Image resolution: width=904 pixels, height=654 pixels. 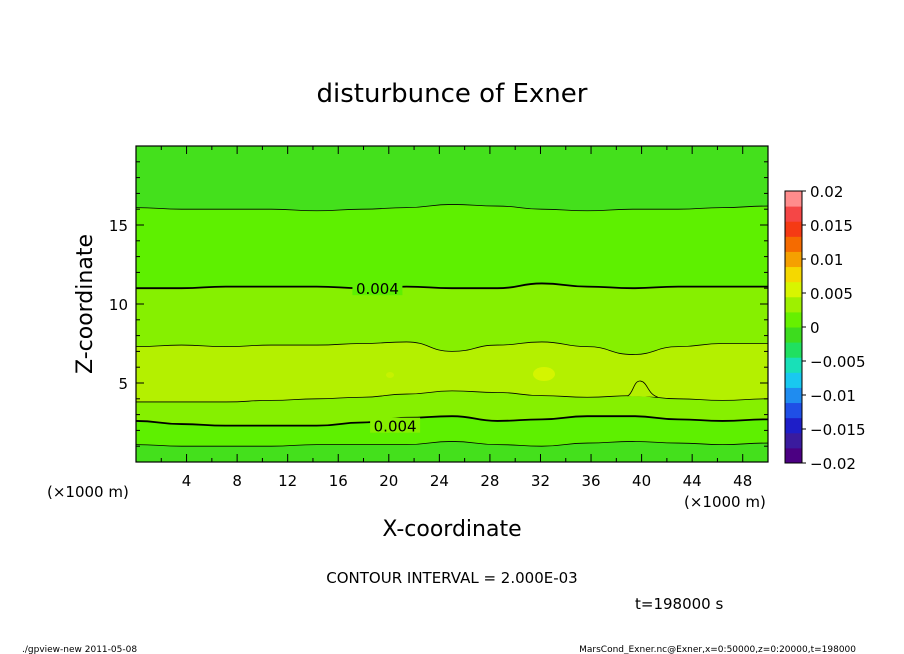 I want to click on x-tick-label-32: 32, so click(x=540, y=481).